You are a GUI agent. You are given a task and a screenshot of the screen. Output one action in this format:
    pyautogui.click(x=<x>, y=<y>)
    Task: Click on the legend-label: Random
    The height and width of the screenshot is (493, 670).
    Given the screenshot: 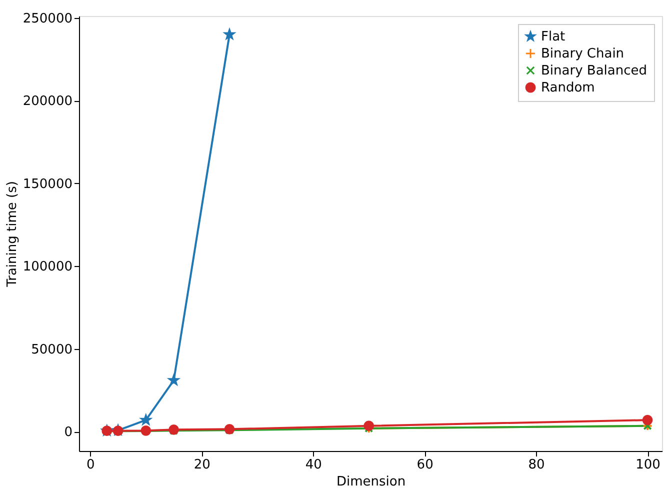 What is the action you would take?
    pyautogui.click(x=568, y=88)
    